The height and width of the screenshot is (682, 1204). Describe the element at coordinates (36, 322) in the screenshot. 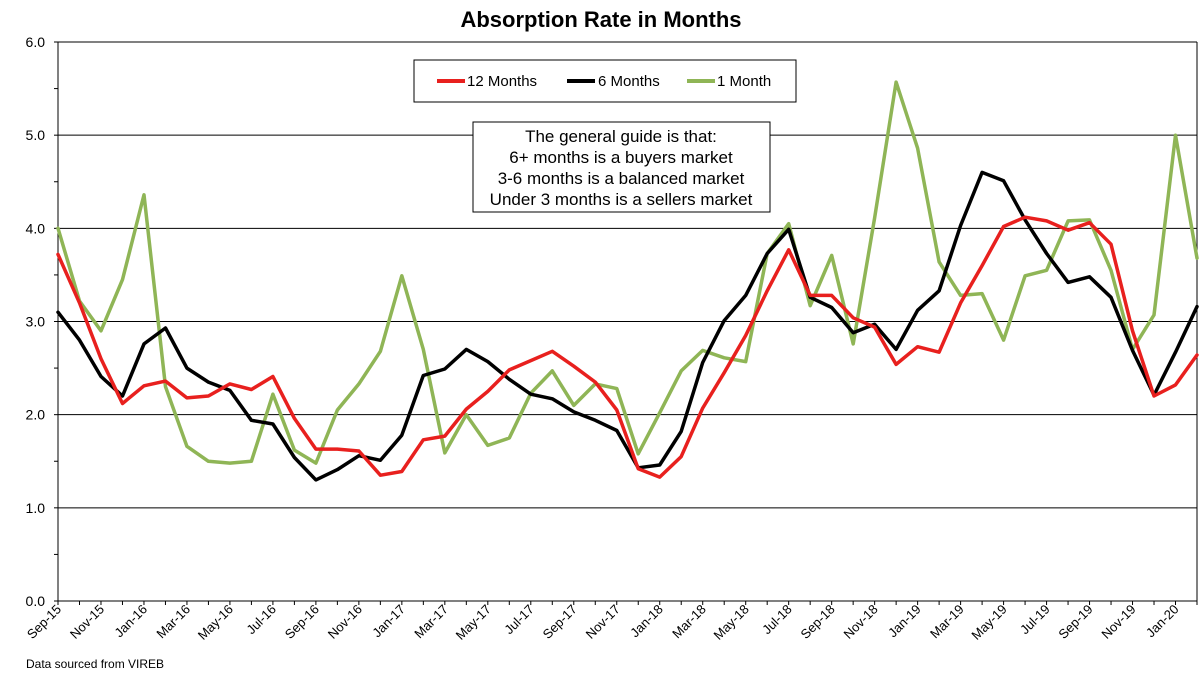

I see `y-tick-label: 3.0` at that location.